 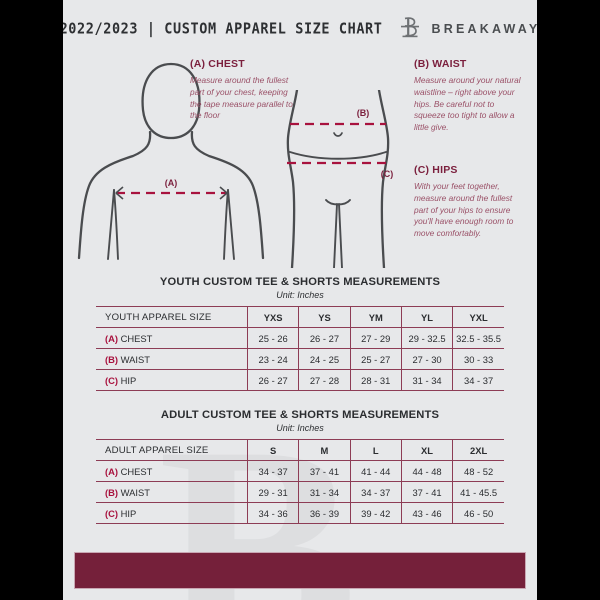 I want to click on youth-row-1-label: (B) WAIST, so click(x=172, y=359).